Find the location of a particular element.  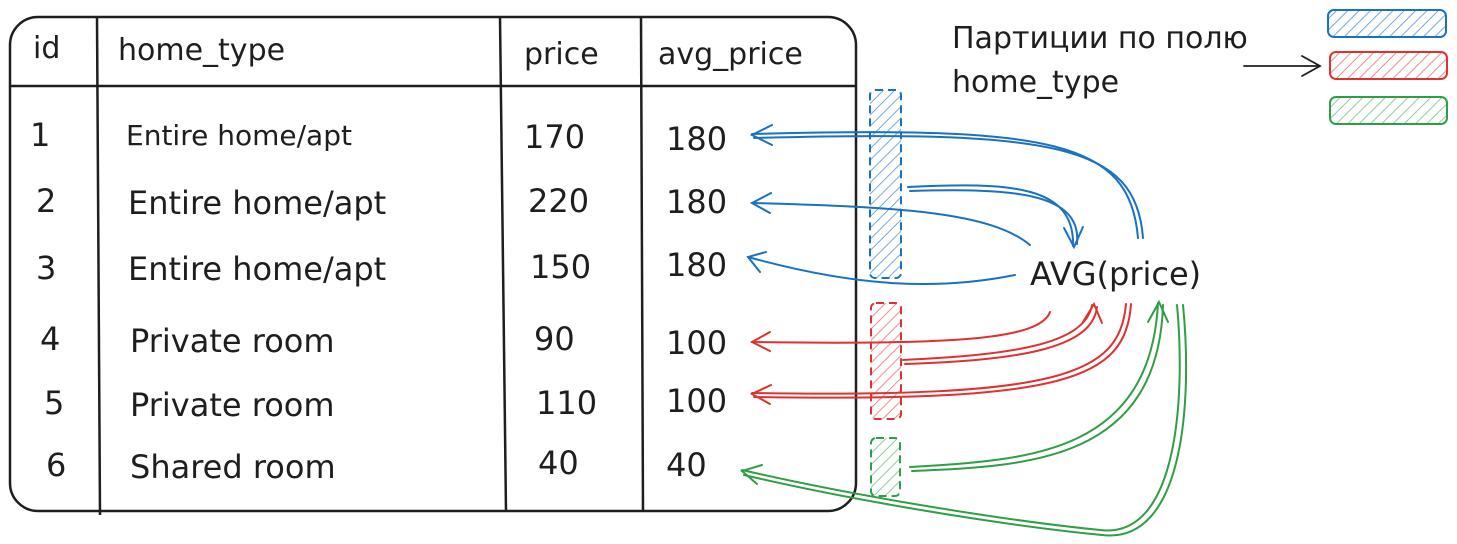

legend-swatch-green is located at coordinates (1388, 110).